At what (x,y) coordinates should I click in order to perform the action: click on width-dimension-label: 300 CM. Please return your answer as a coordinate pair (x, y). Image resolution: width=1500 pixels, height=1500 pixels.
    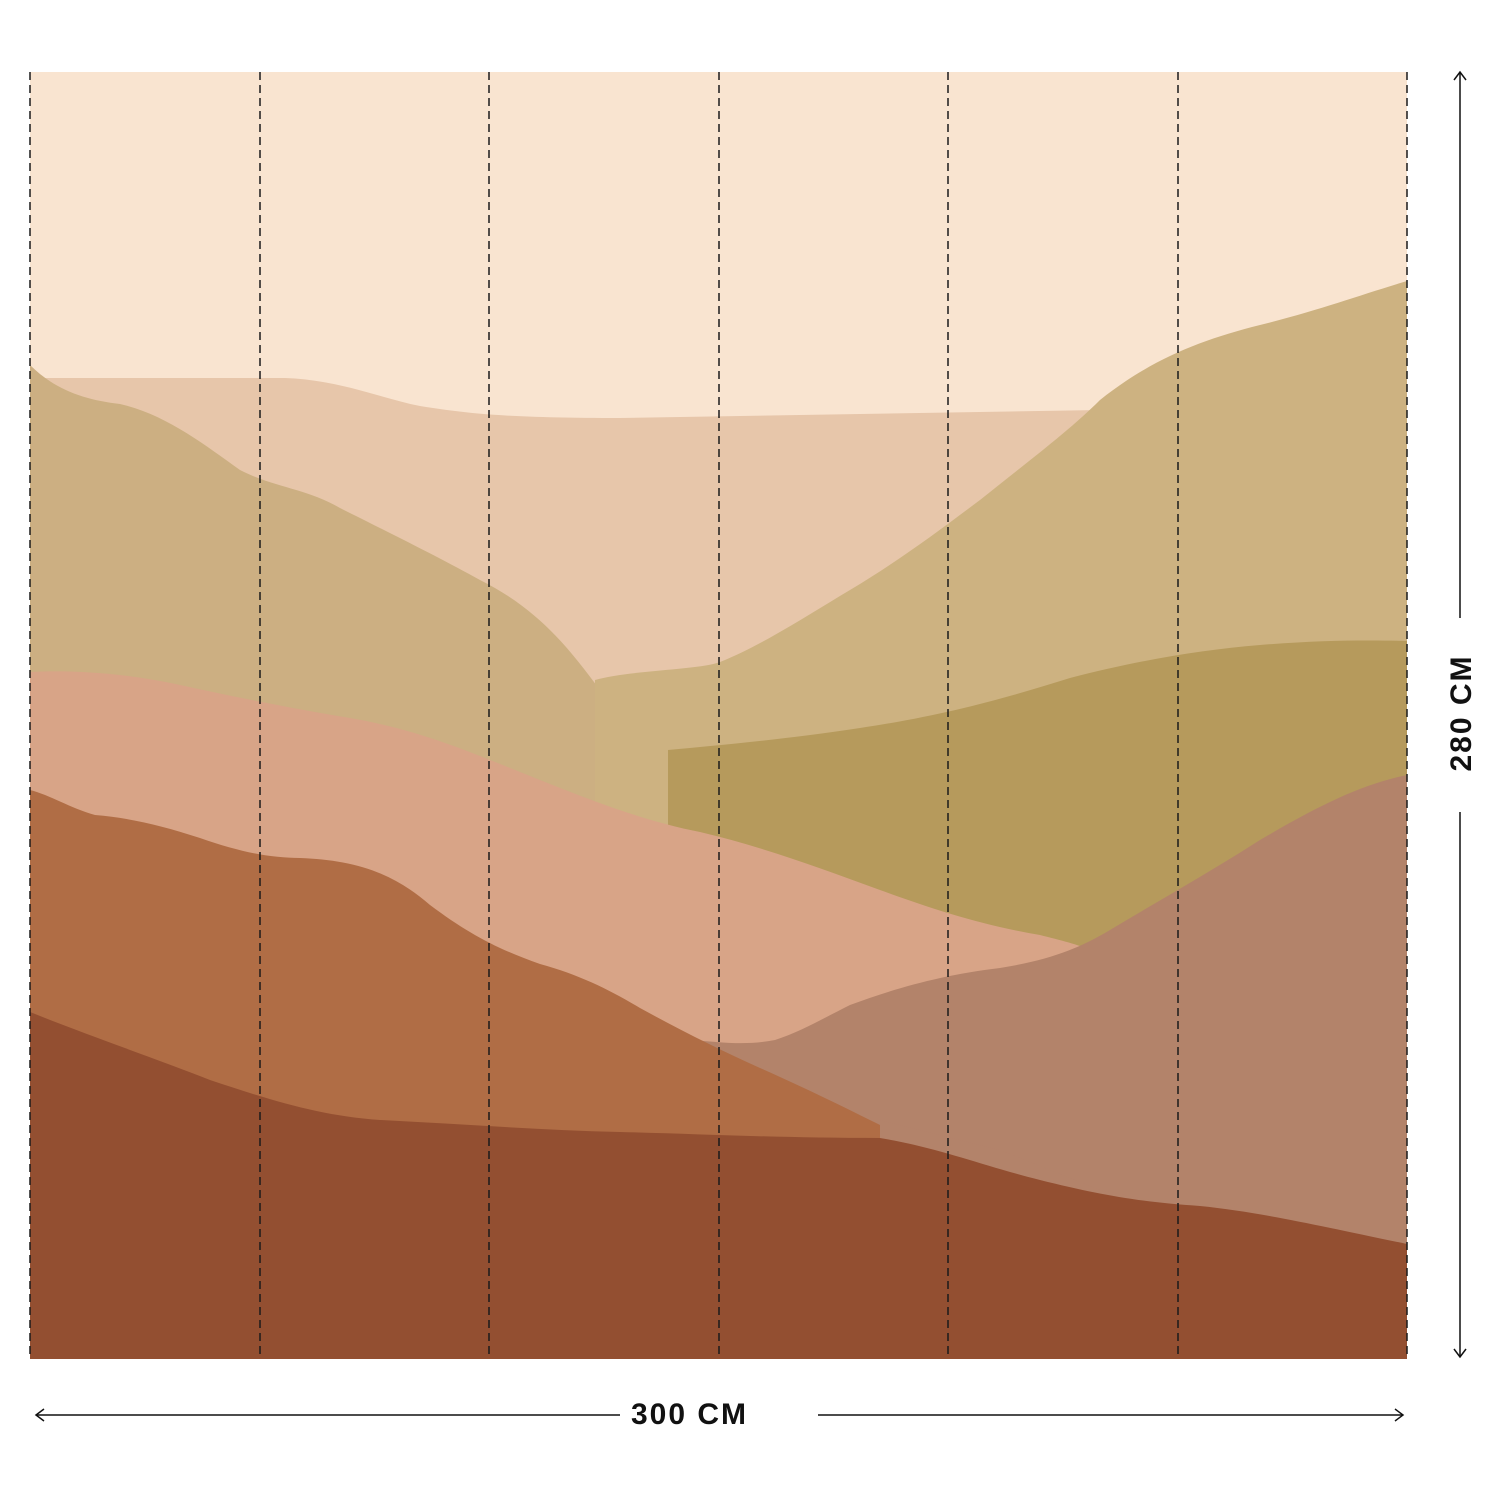
    Looking at the image, I should click on (690, 1415).